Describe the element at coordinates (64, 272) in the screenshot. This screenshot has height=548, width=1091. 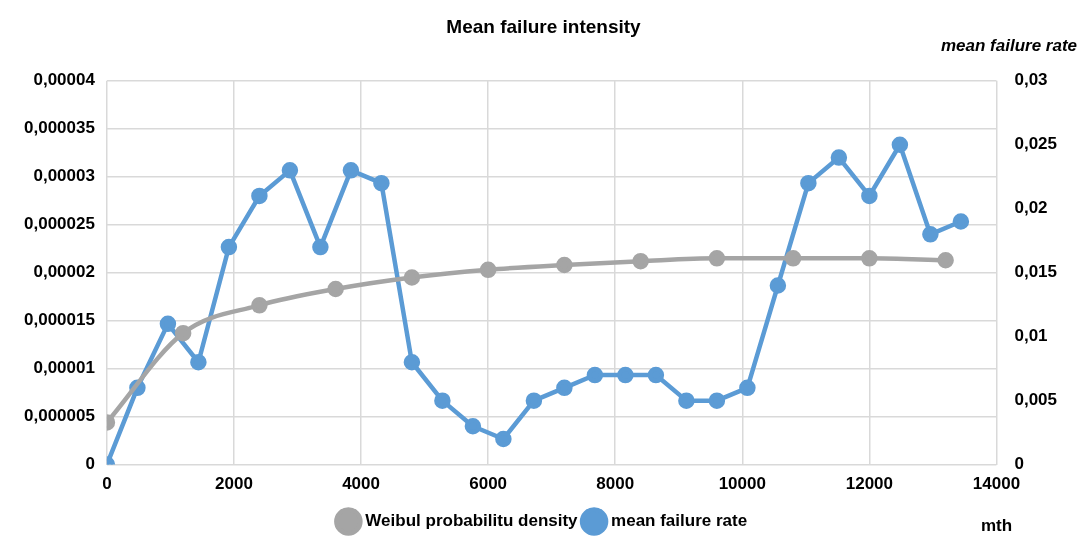
I see `y-tick-label: 0,00002` at that location.